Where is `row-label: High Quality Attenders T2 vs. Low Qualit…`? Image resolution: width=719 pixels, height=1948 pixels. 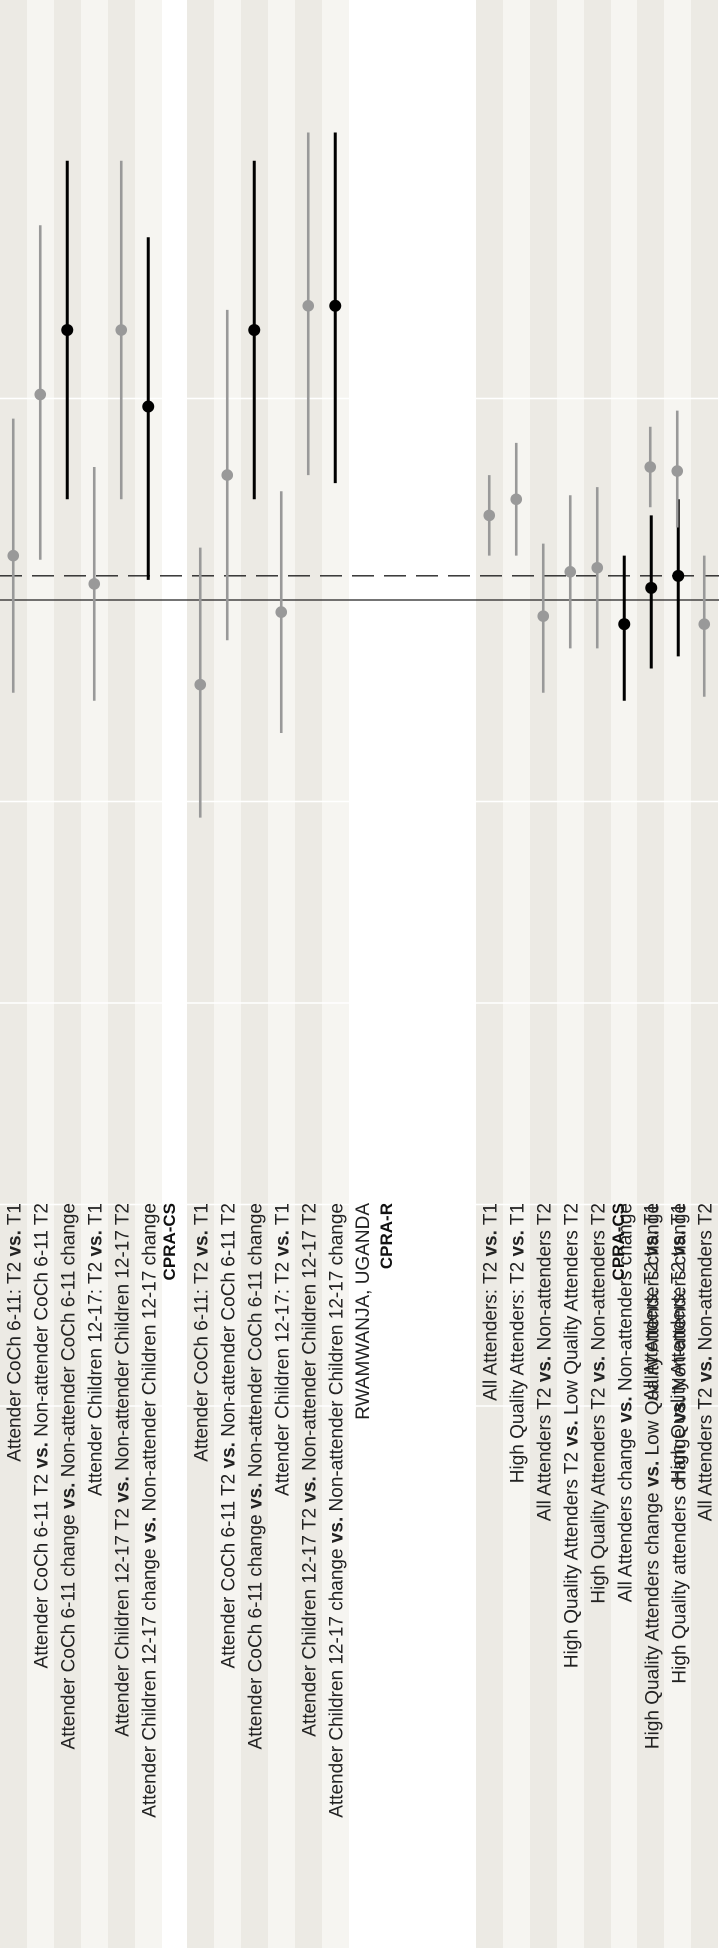
row-label: High Quality Attenders T2 vs. Low Qualit… is located at coordinates (571, 1435).